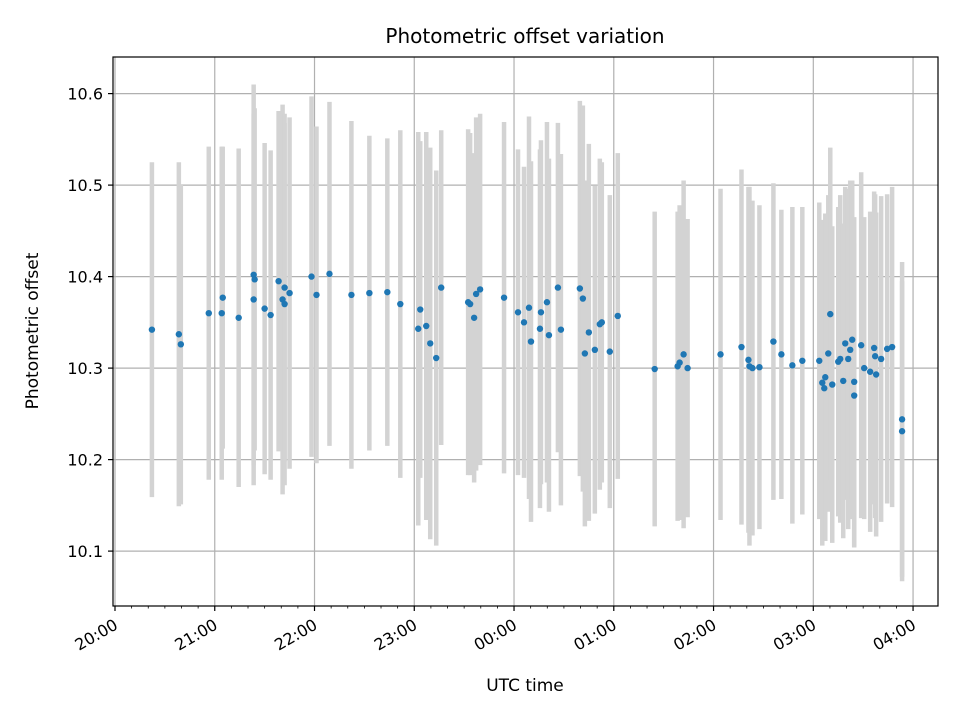 This screenshot has width=960, height=720. I want to click on y-tick-label: 10.1, so click(85, 551).